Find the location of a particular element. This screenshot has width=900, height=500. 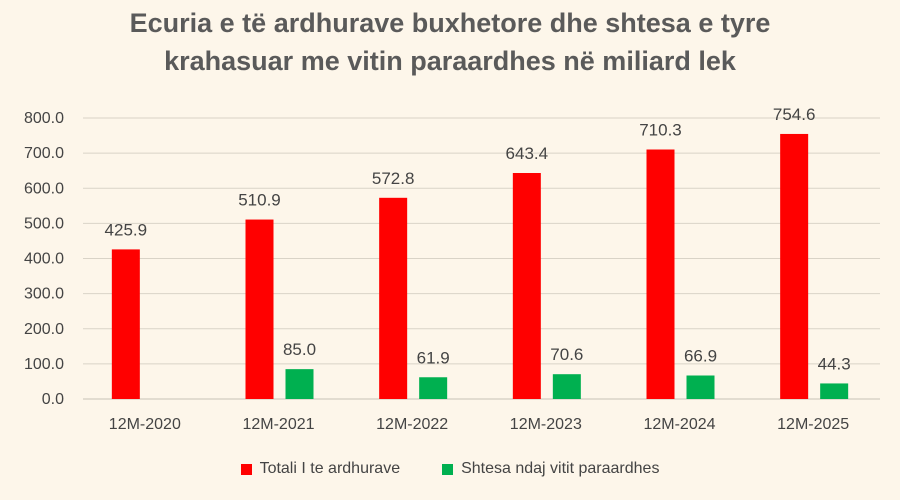

legend-label-increase: Shtesa ndaj vitit paraardhes is located at coordinates (560, 468).